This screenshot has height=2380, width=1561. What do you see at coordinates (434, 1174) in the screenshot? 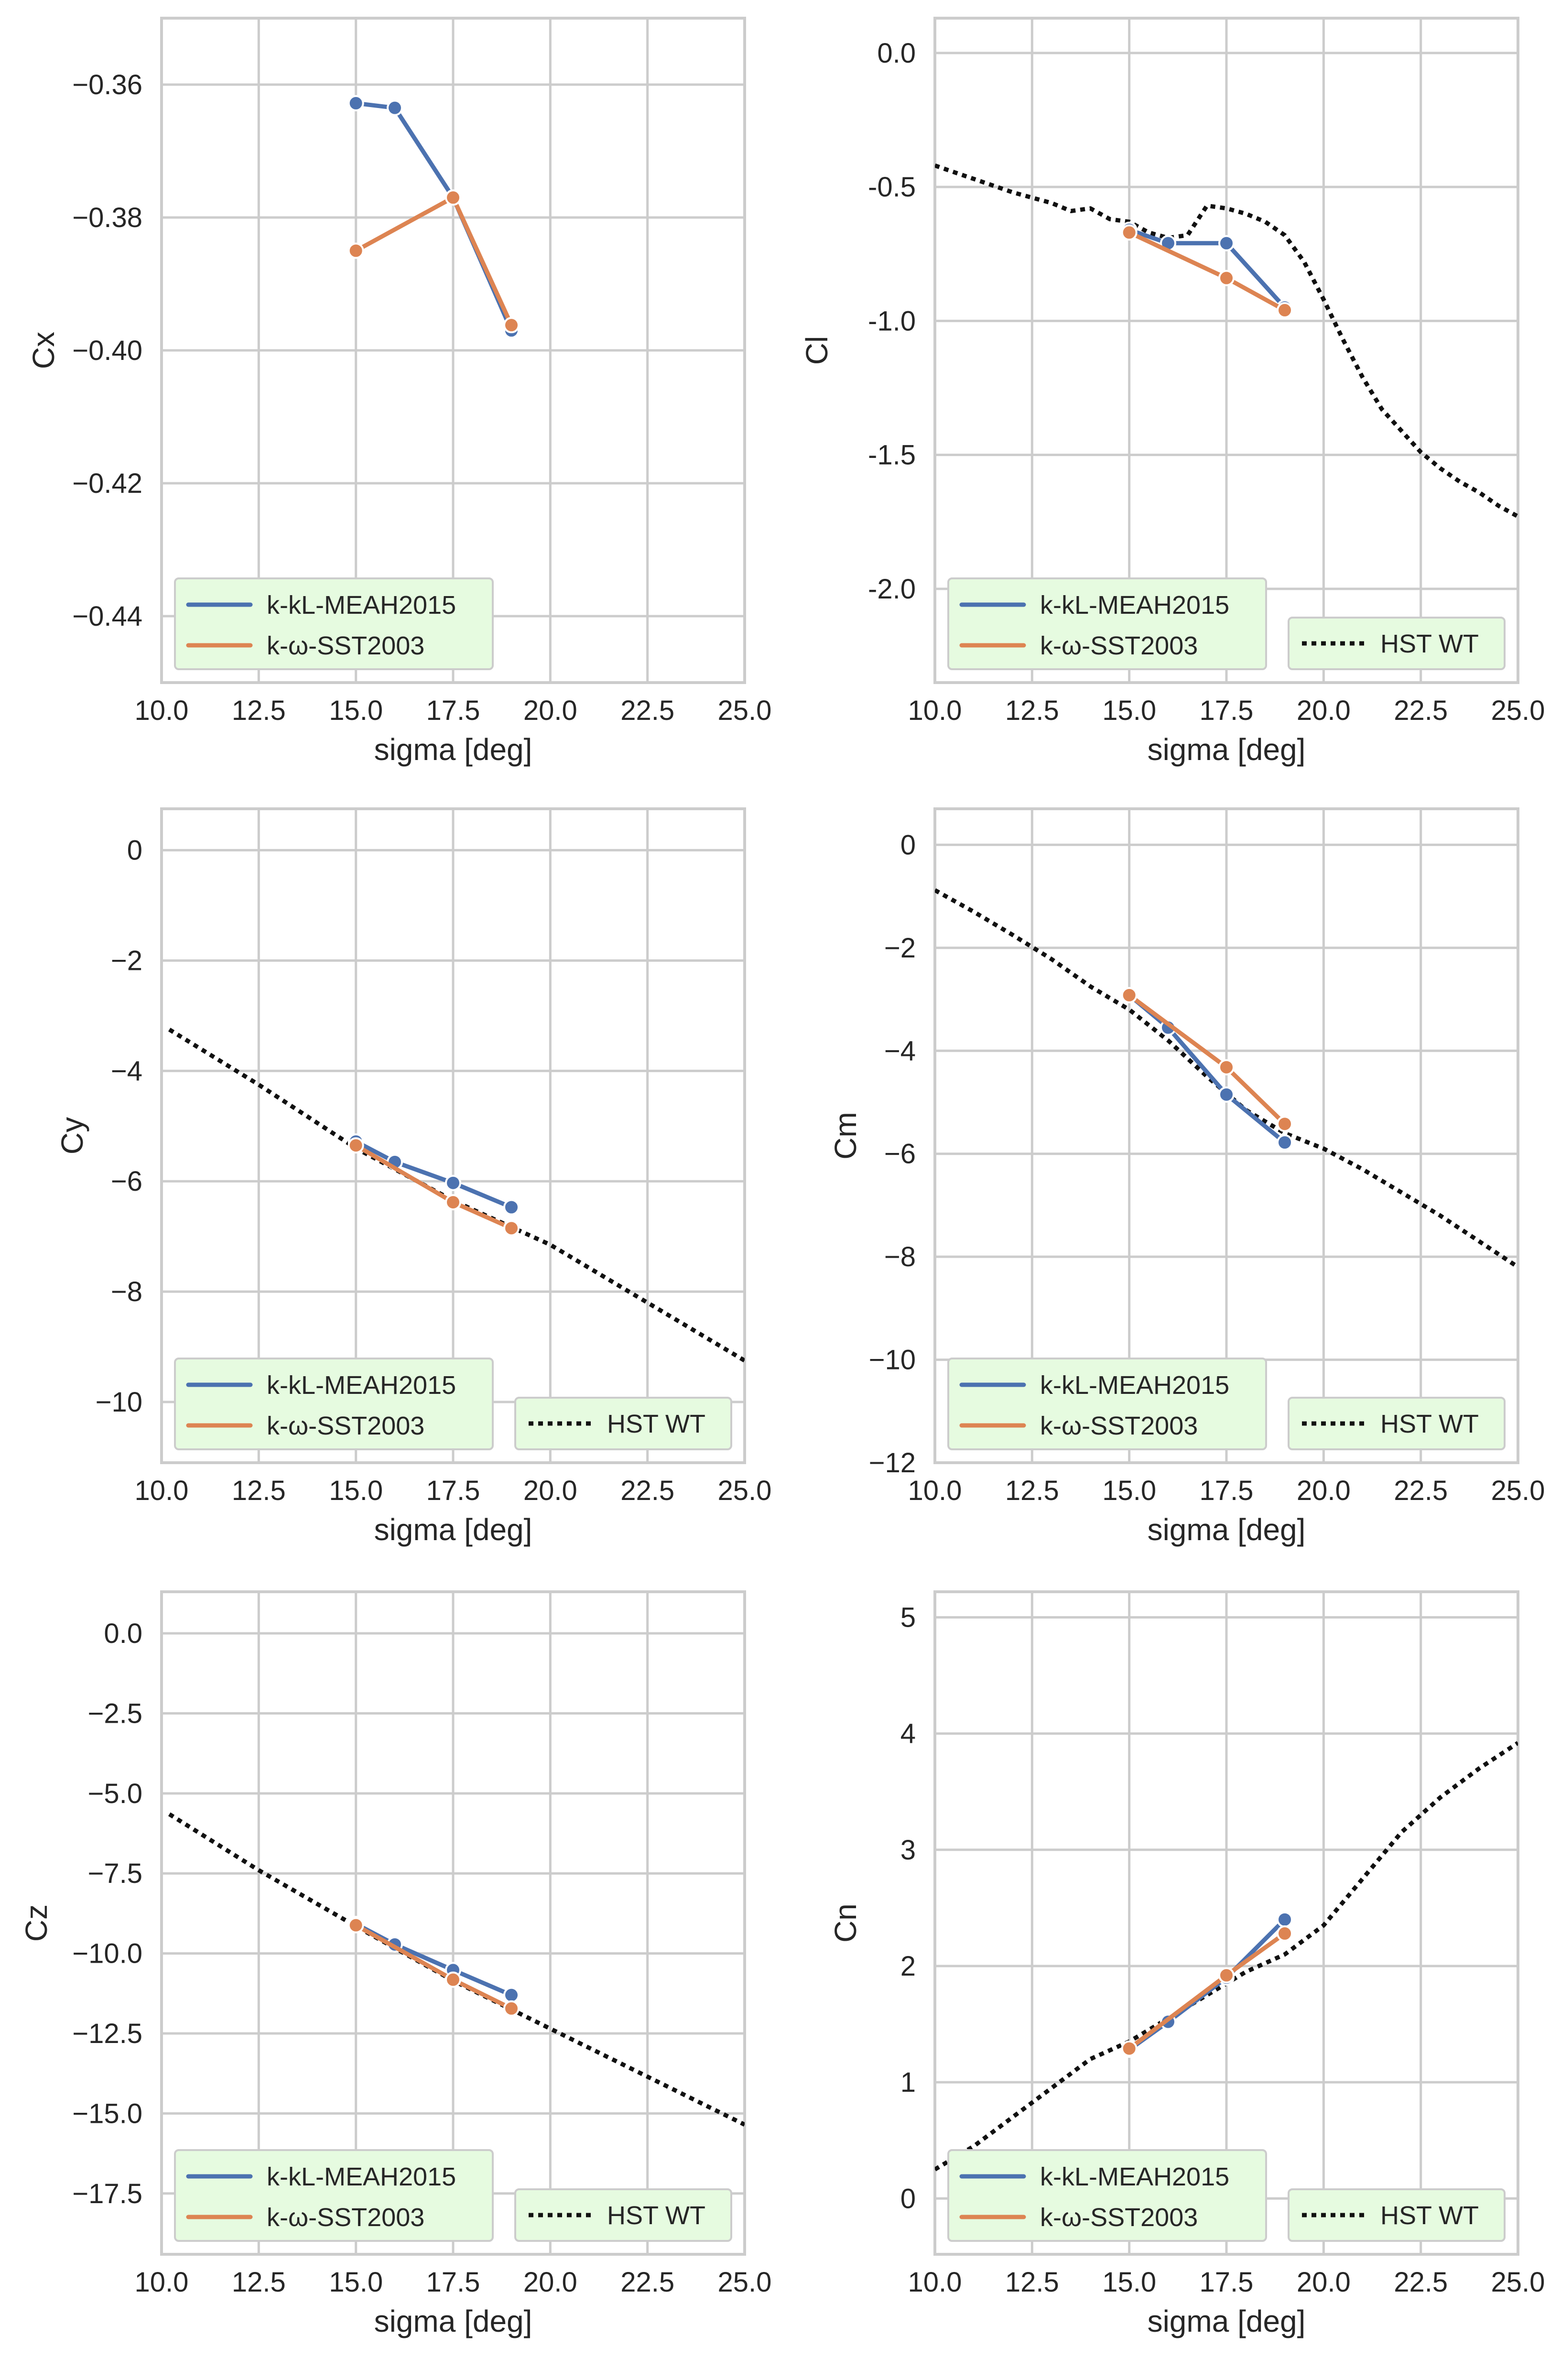
I see `series-line-kkl` at bounding box center [434, 1174].